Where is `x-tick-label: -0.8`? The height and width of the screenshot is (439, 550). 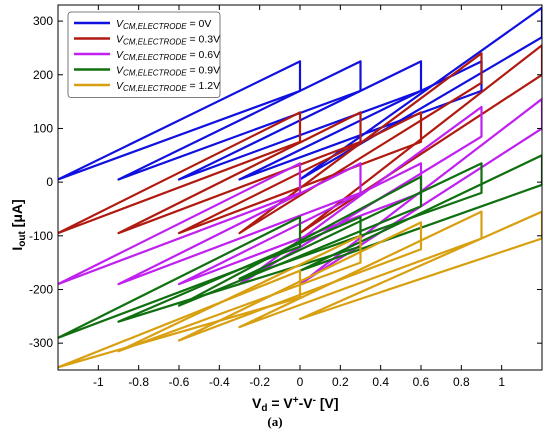 x-tick-label: -0.8 is located at coordinates (138, 382).